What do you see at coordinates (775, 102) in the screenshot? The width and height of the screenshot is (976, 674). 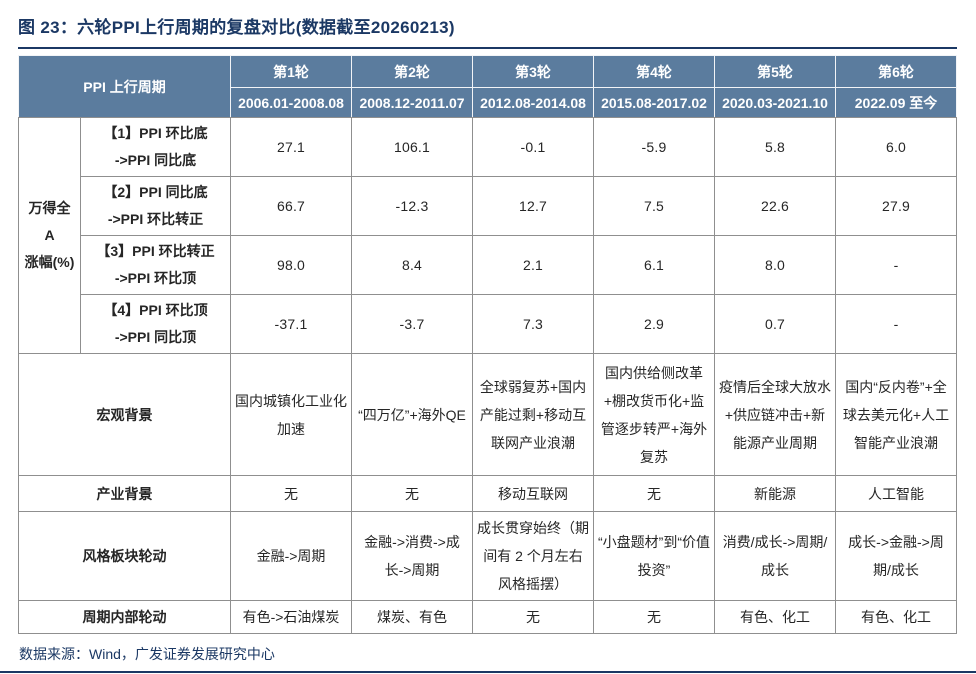 I see `round-5-period: 2020.03-2021.10` at bounding box center [775, 102].